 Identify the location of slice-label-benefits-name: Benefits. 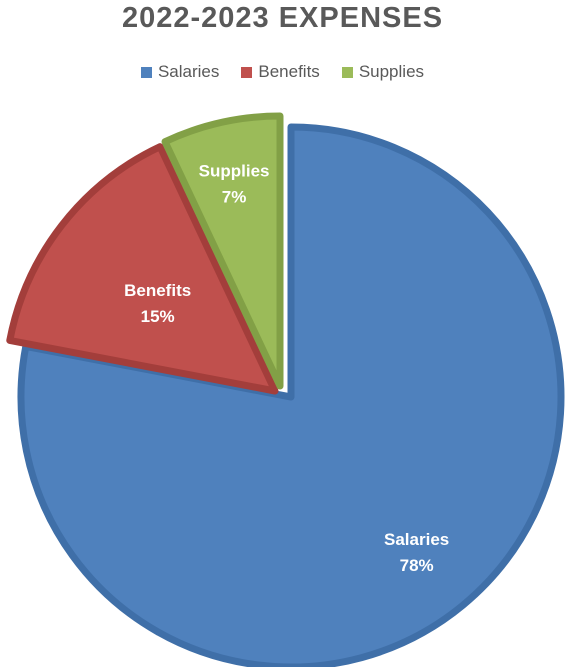
(157, 290).